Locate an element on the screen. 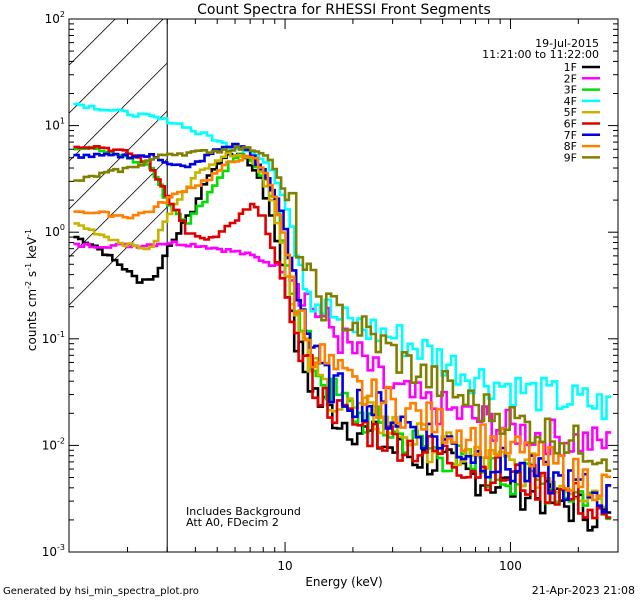 This screenshot has width=640, height=600. legend-label-3F: 3F is located at coordinates (570, 90).